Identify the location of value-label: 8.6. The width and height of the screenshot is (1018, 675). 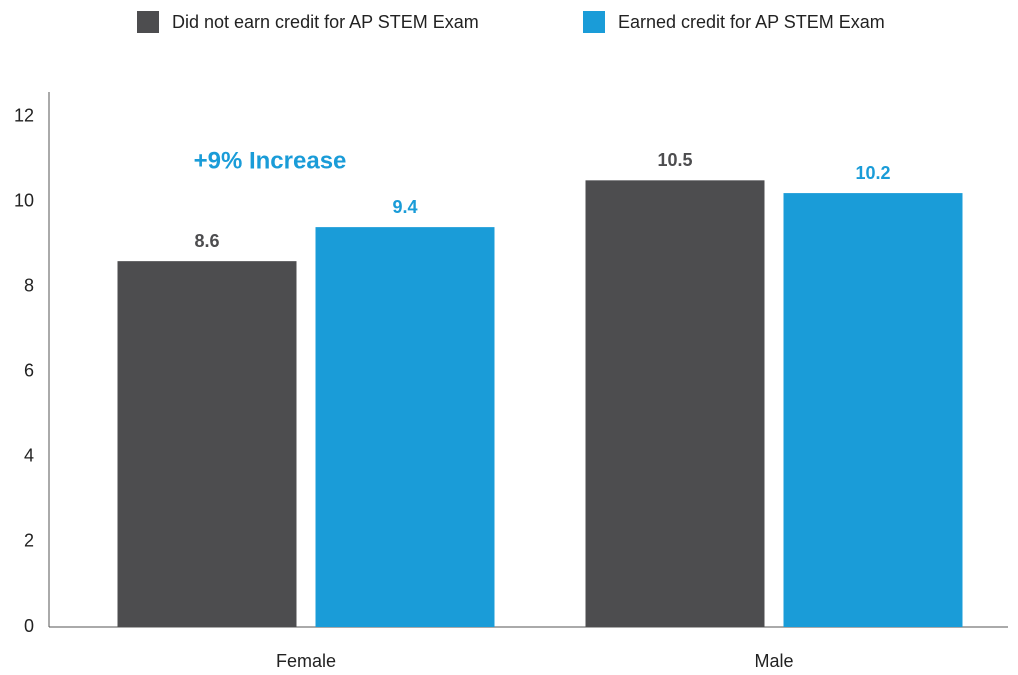
(206, 241).